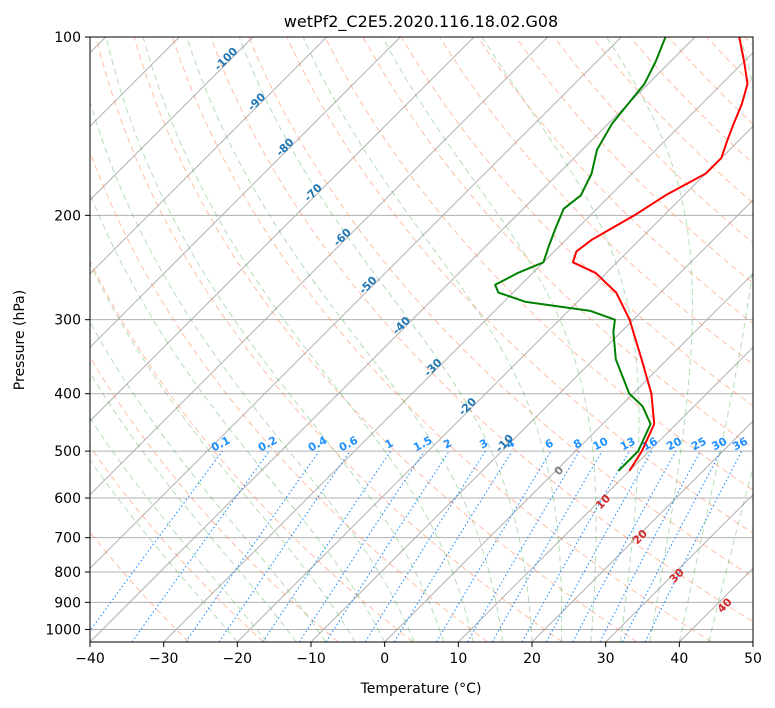 This screenshot has height=708, width=775. What do you see at coordinates (720, 444) in the screenshot?
I see `mixing-ratio-label: 30` at bounding box center [720, 444].